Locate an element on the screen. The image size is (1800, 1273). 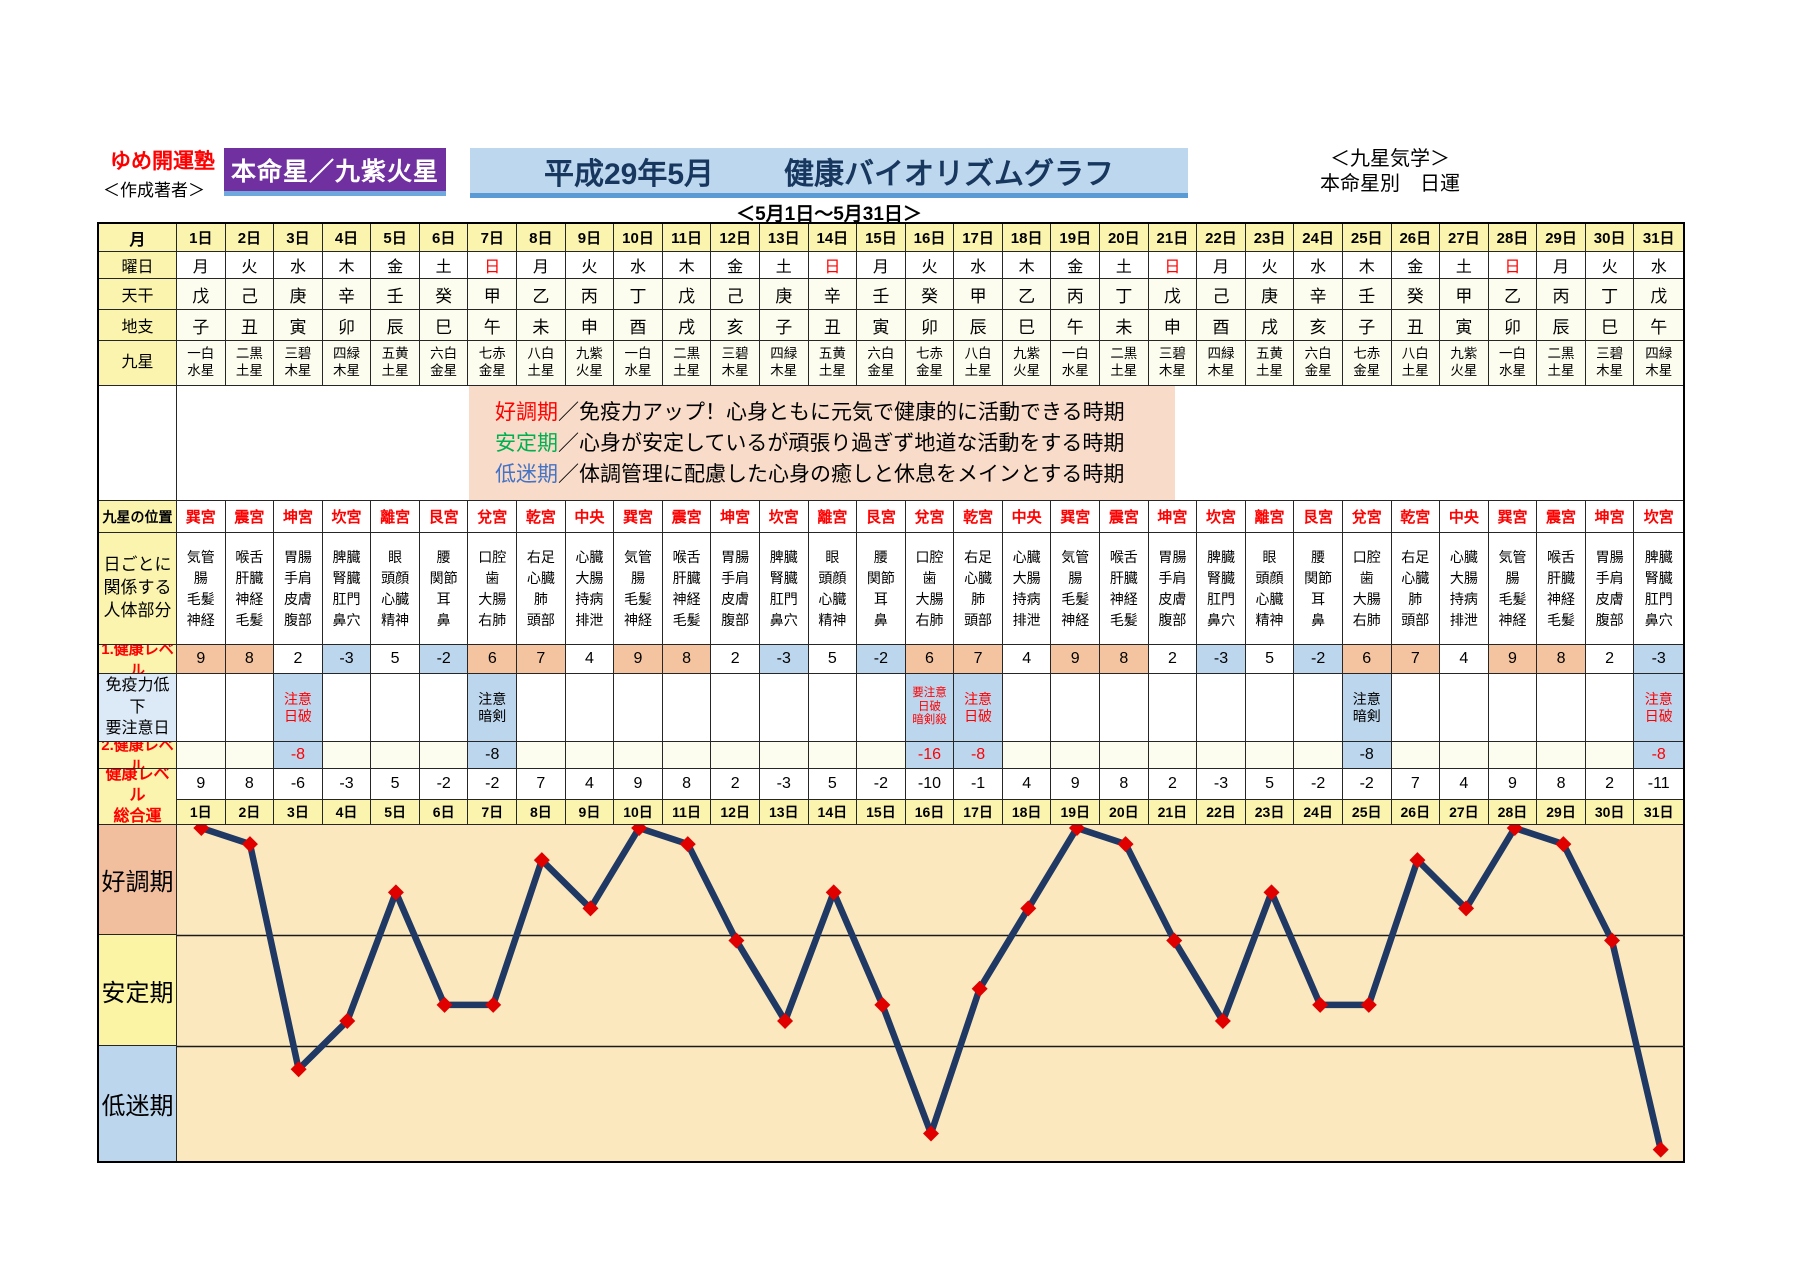
body-parts-cell: 右足 心臓肺頭部 is located at coordinates (1416, 589).